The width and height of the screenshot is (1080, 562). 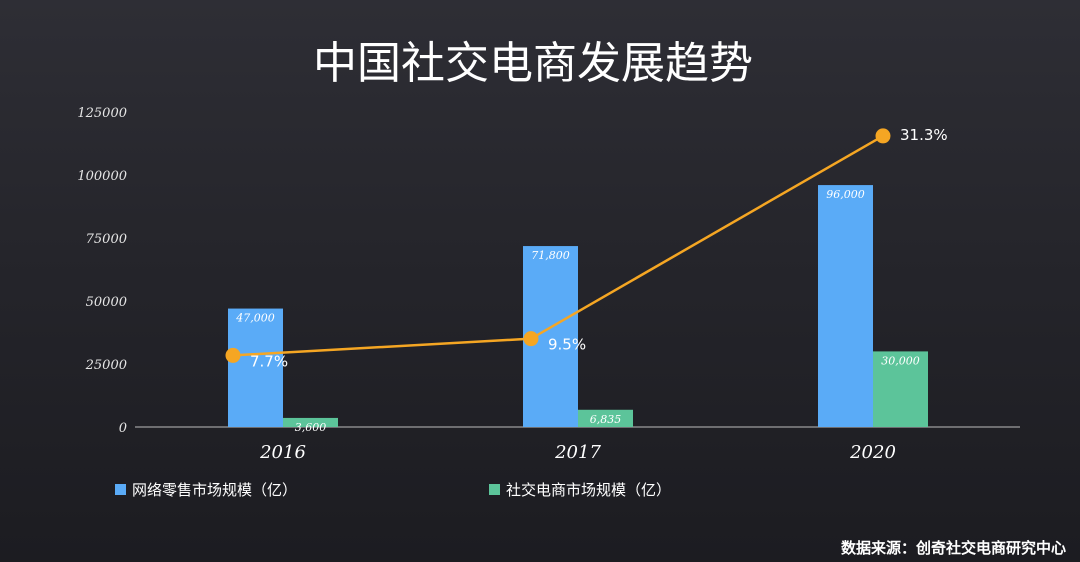 What do you see at coordinates (550, 255) in the screenshot?
I see `bar-data-label: 71,800` at bounding box center [550, 255].